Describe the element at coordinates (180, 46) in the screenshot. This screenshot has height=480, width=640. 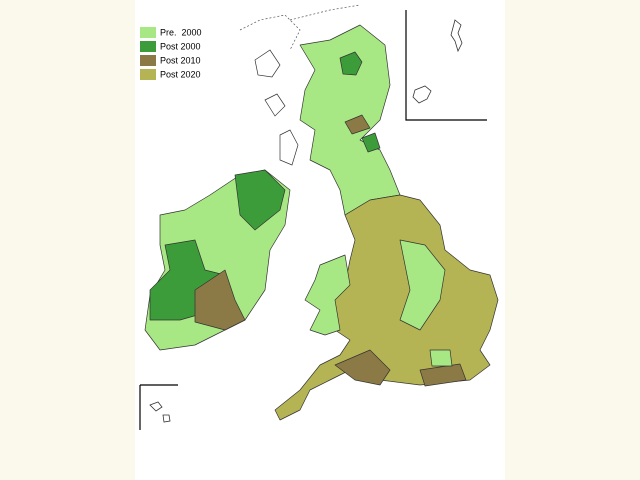
I see `legend-label: Post 2000` at that location.